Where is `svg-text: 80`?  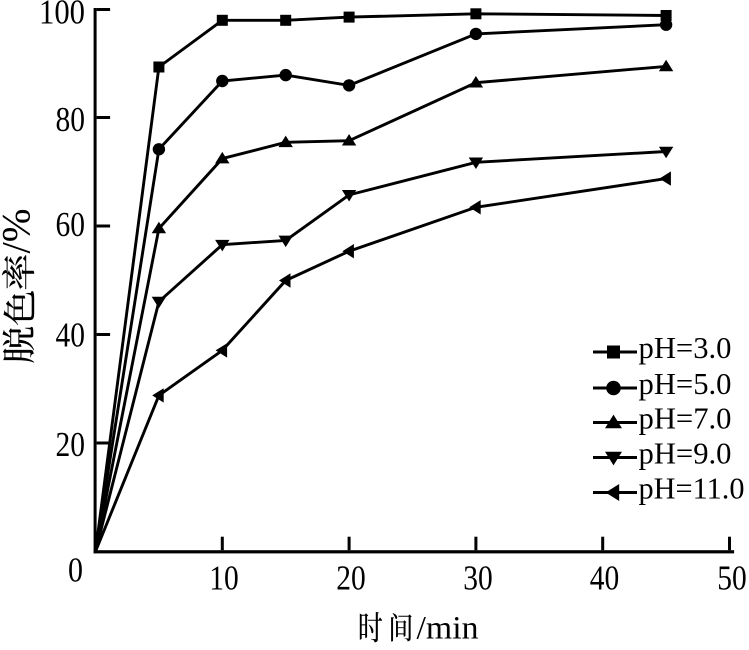
svg-text: 80 is located at coordinates (71, 119).